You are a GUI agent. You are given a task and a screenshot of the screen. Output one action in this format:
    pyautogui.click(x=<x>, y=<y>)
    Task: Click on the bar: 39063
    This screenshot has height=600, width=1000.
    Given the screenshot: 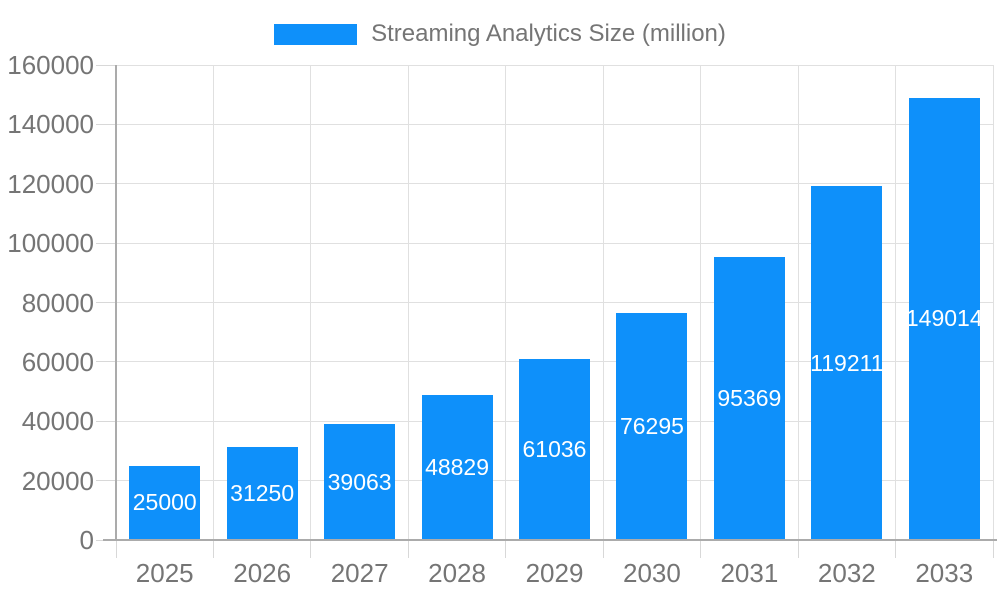 What is the action you would take?
    pyautogui.click(x=360, y=482)
    